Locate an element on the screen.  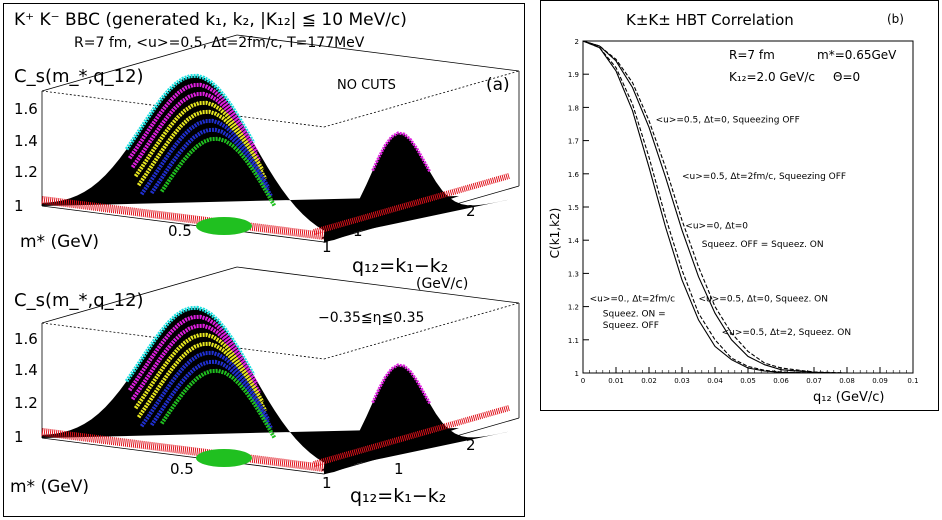
chart-annotation-5: Squeez. ON = is located at coordinates (634, 315).